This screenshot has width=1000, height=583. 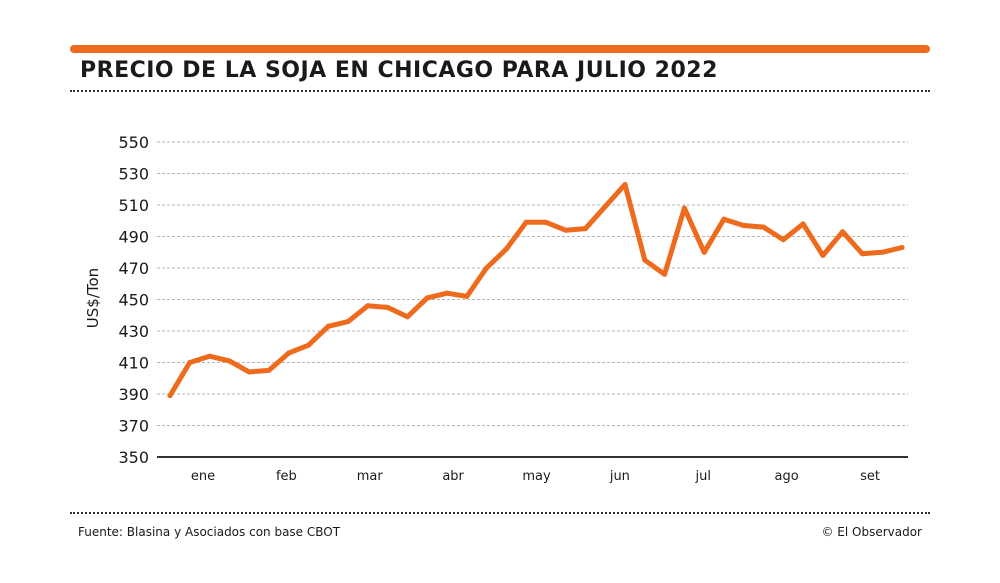 I want to click on y-tick-label: 350, so click(x=133, y=457).